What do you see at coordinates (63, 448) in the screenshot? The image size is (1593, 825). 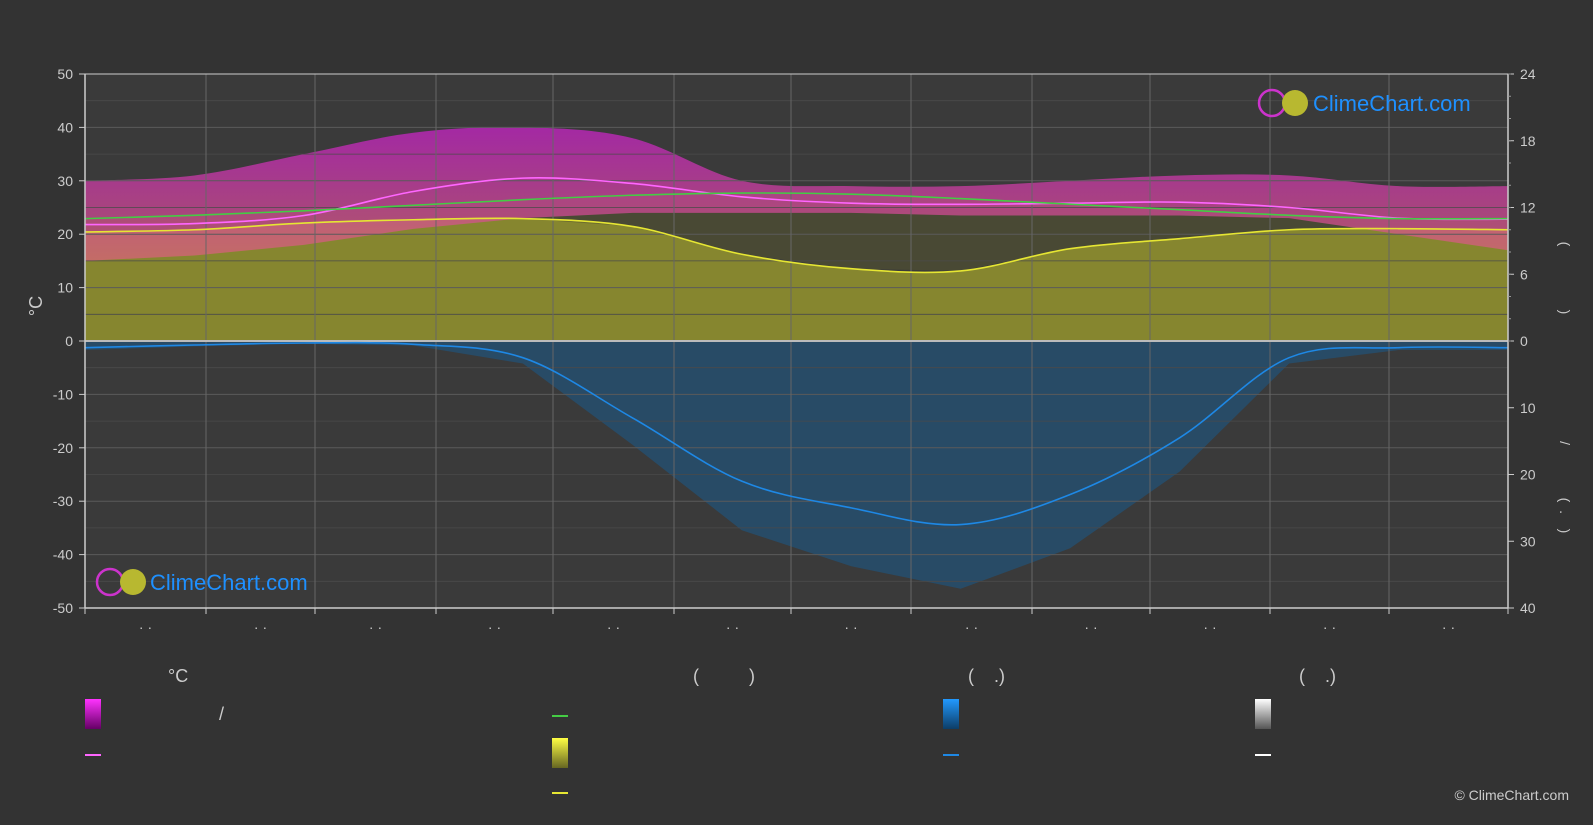 I see `left-tick-label: -20` at bounding box center [63, 448].